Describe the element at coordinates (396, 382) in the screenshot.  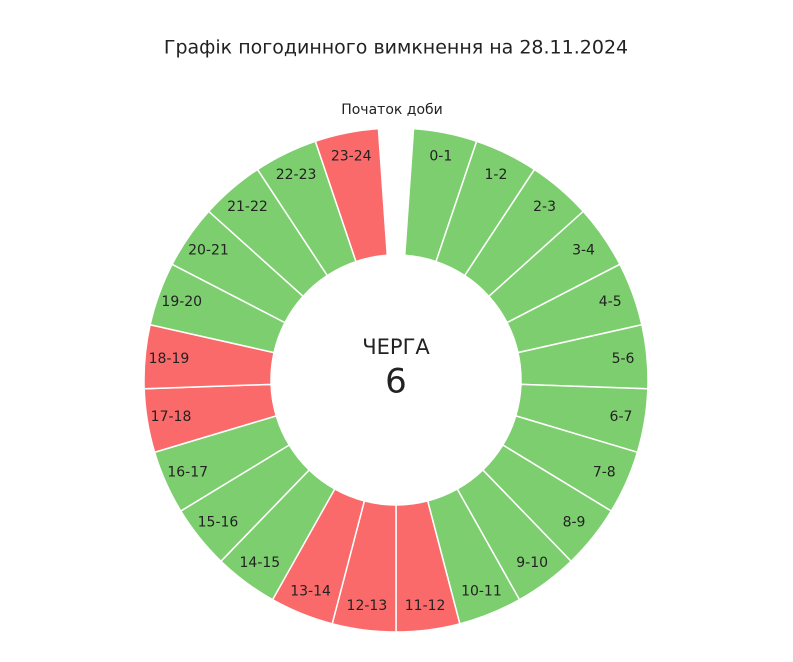
I see `center-value: 6` at that location.